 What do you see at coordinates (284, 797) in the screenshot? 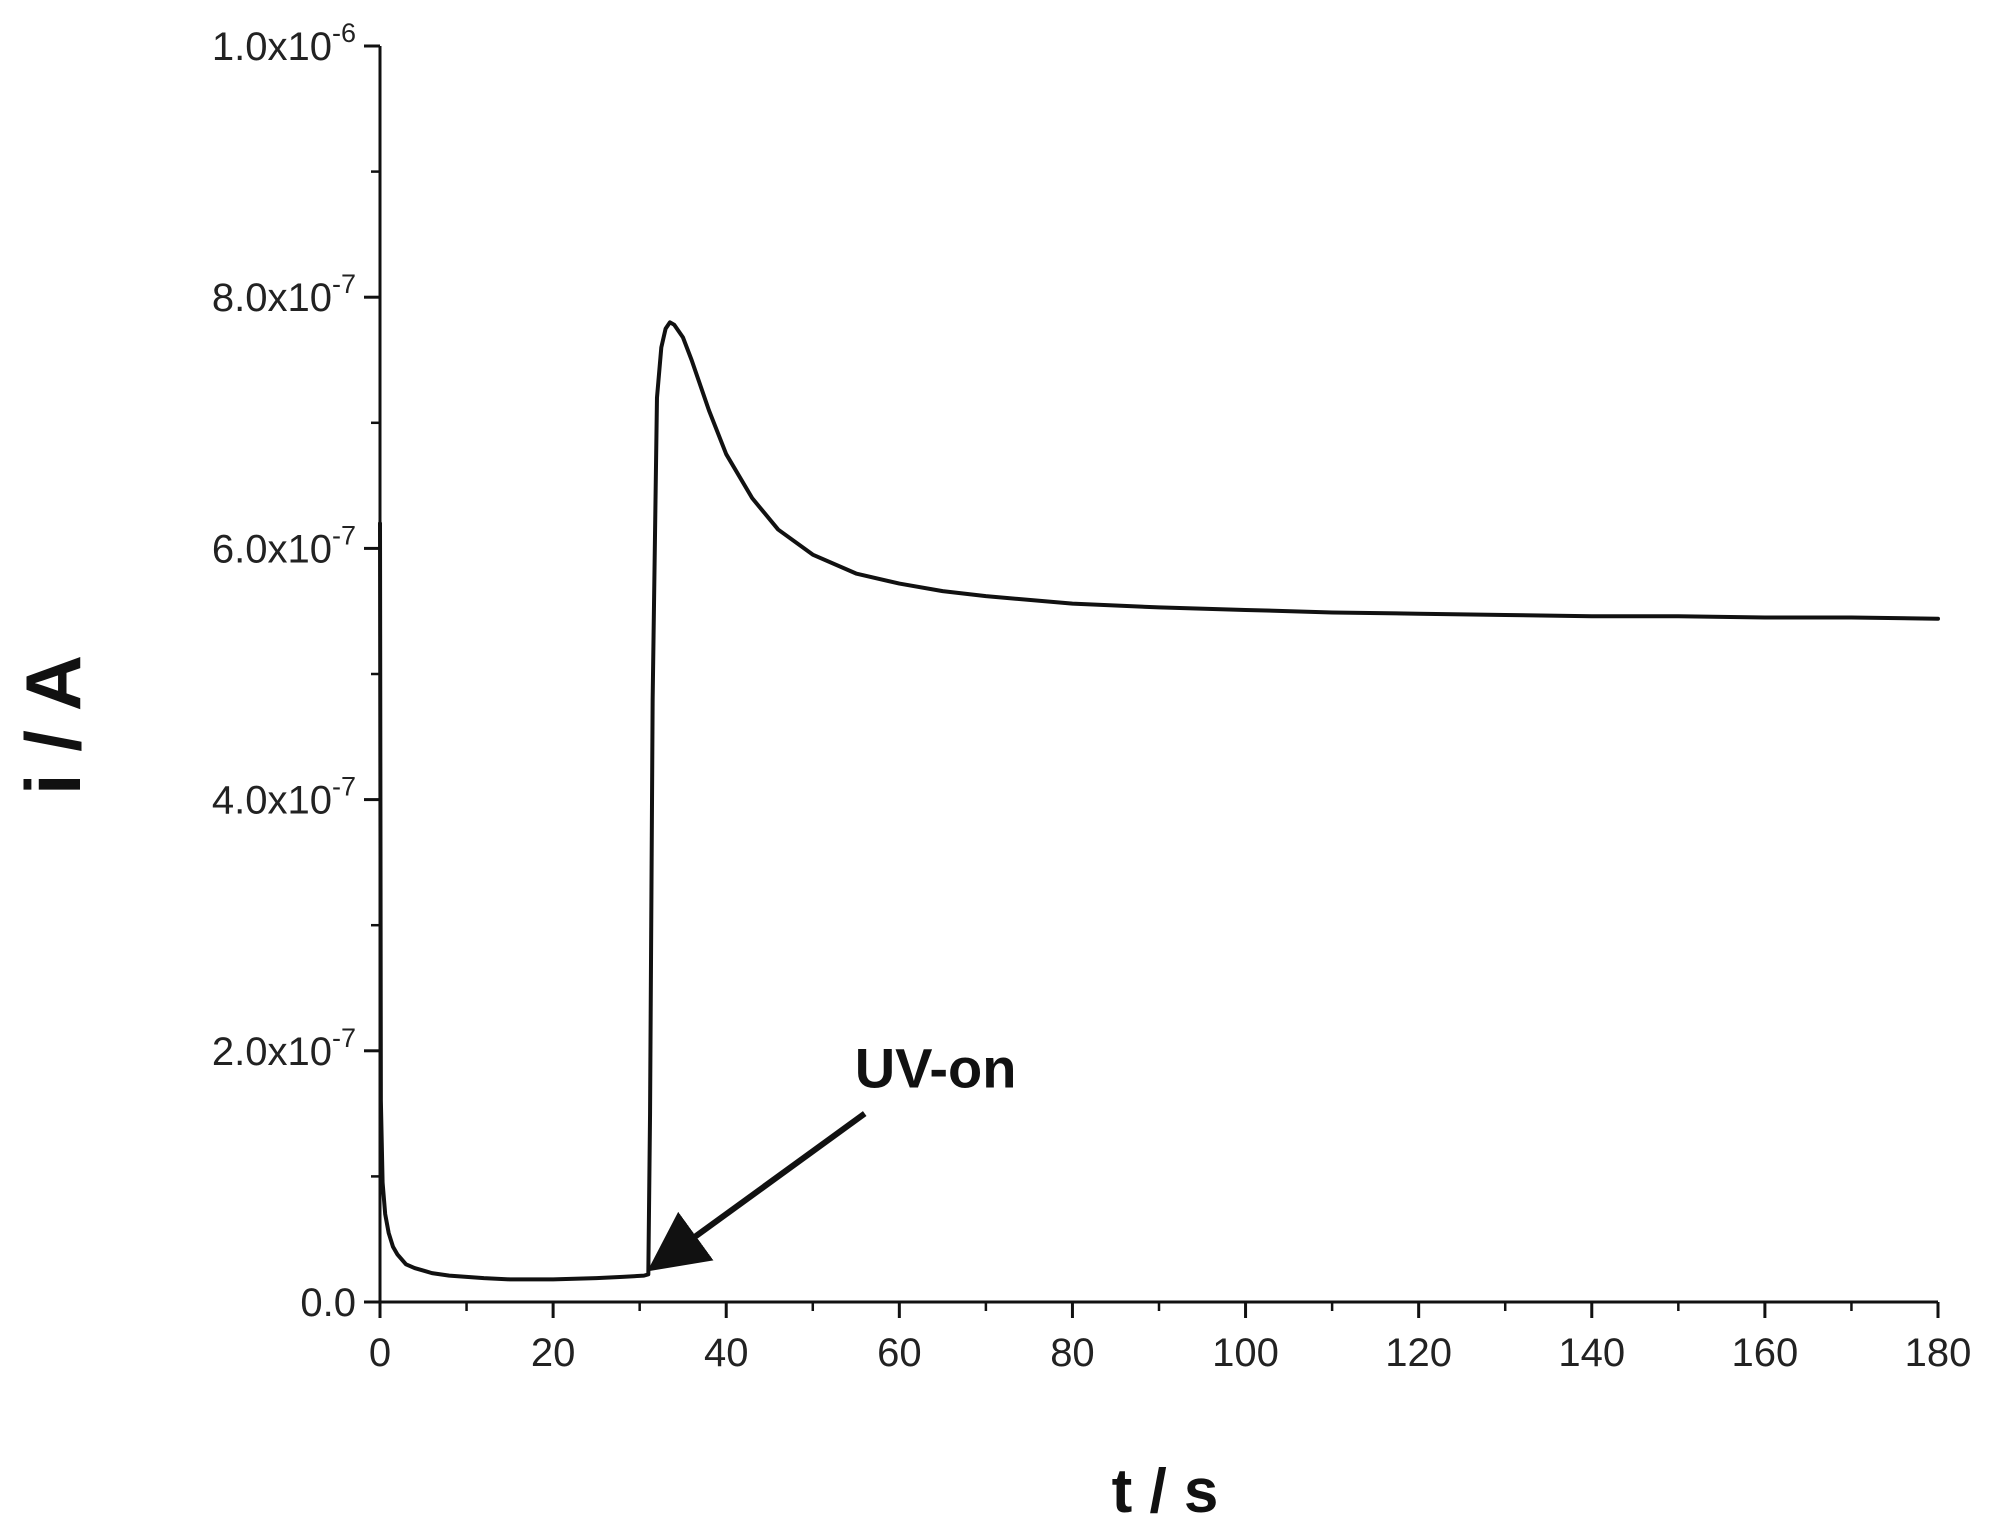
I see `y-tick-label: 4.0x10⁻⁷` at bounding box center [284, 797].